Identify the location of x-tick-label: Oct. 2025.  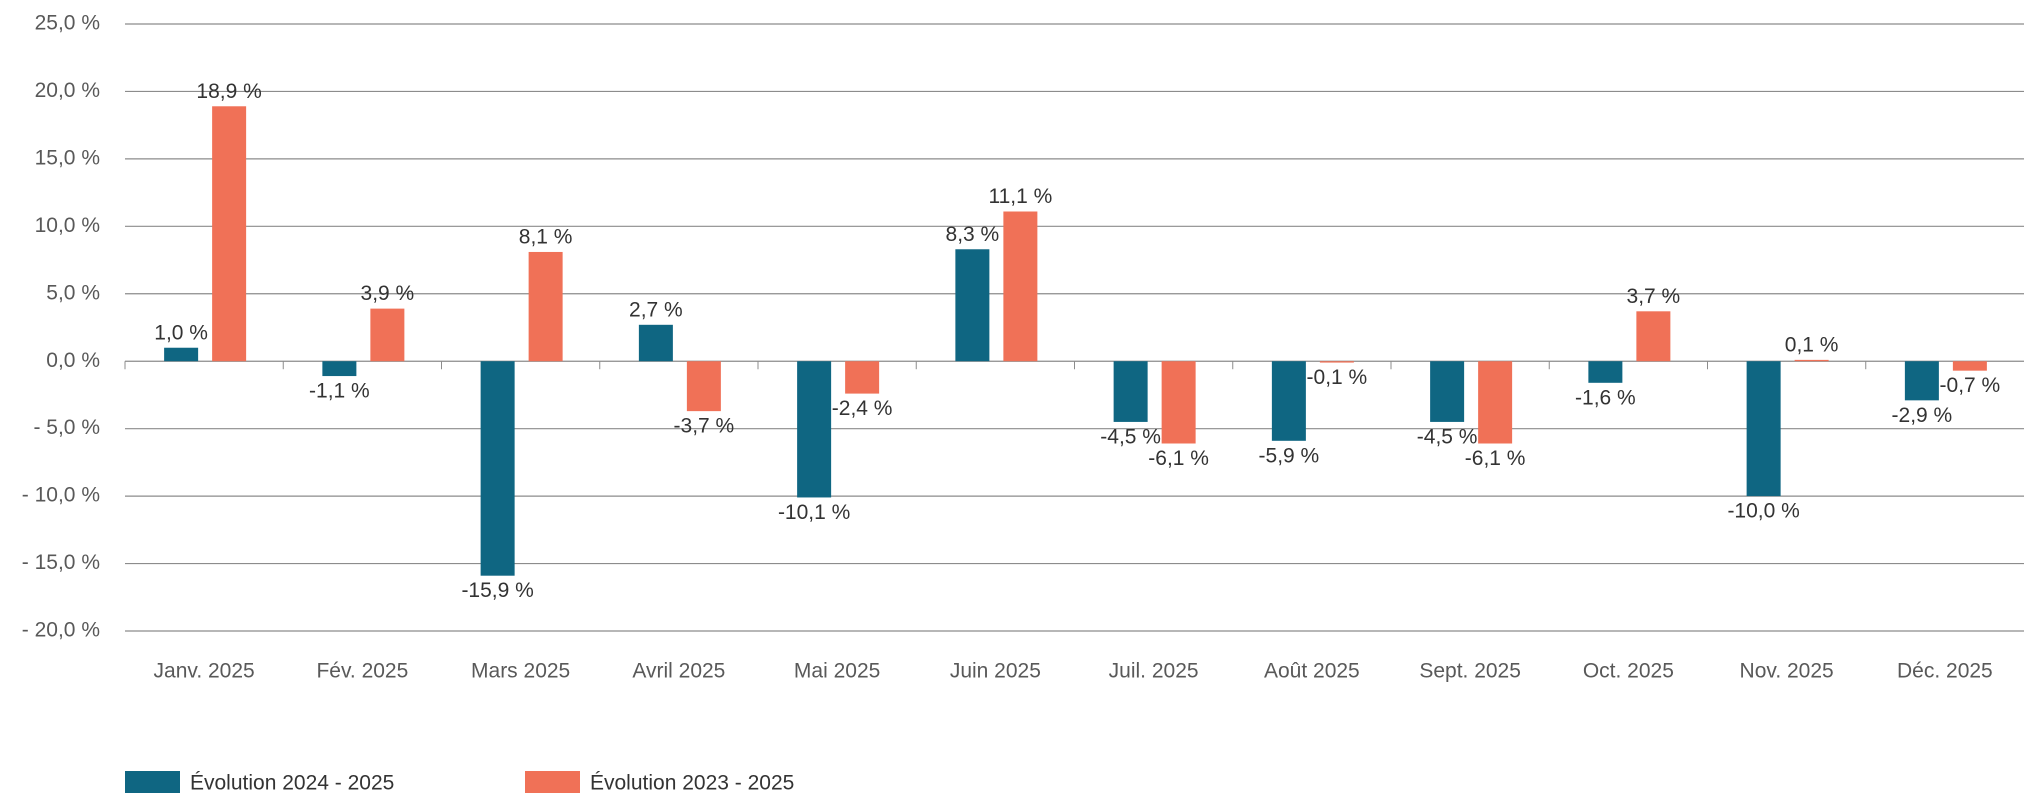
(1628, 671).